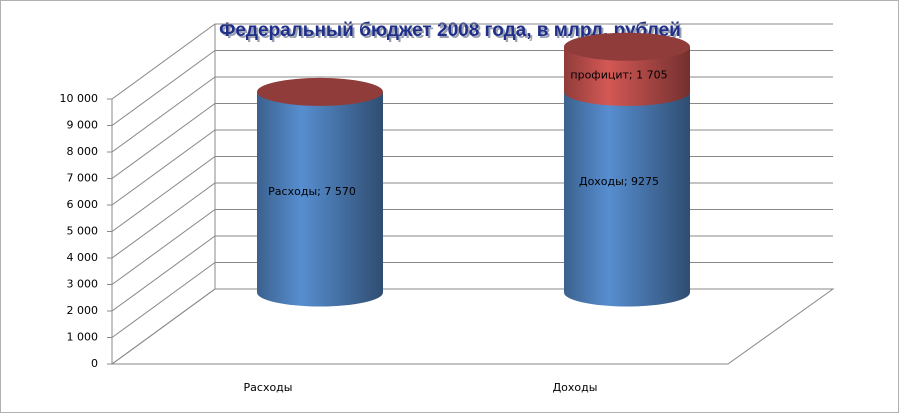  Describe the element at coordinates (312, 191) in the screenshot. I see `data-label: Расходы; 7 570` at that location.